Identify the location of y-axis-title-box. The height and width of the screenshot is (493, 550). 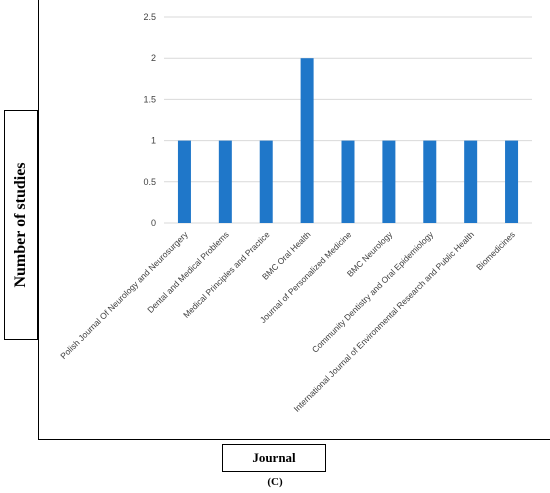
(21, 225).